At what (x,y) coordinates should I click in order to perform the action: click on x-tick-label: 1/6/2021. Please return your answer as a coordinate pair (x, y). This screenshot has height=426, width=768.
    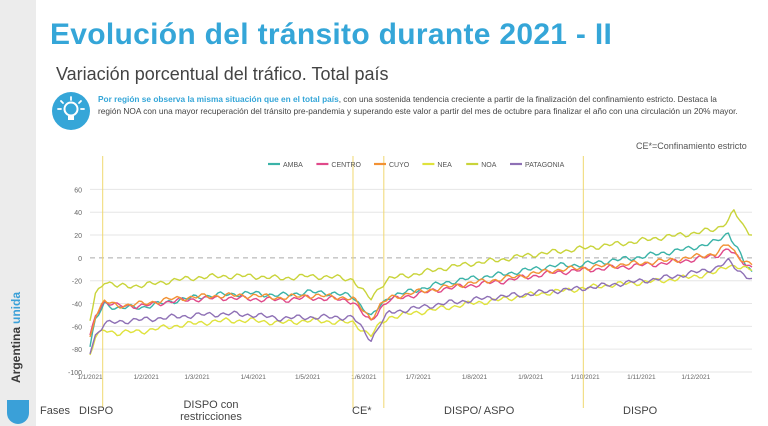
    Looking at the image, I should click on (364, 377).